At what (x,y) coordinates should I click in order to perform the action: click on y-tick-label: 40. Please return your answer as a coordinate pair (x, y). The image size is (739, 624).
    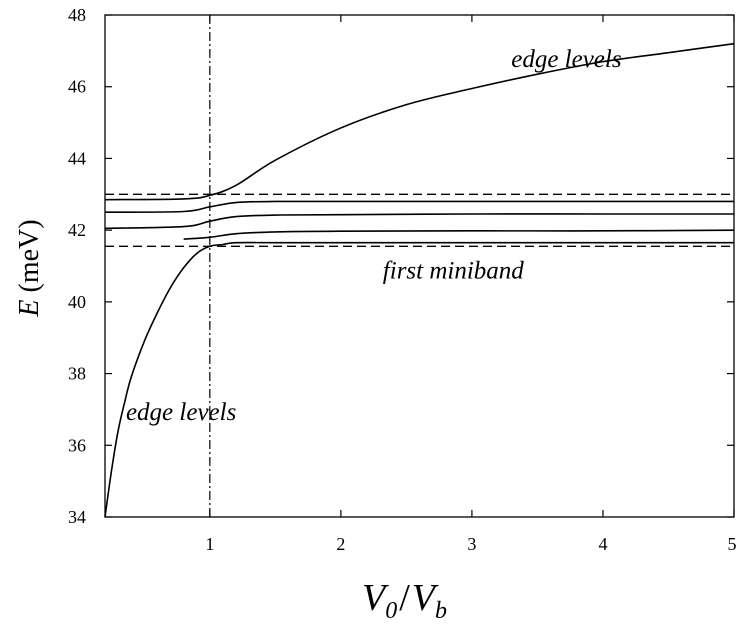
    Looking at the image, I should click on (77, 302).